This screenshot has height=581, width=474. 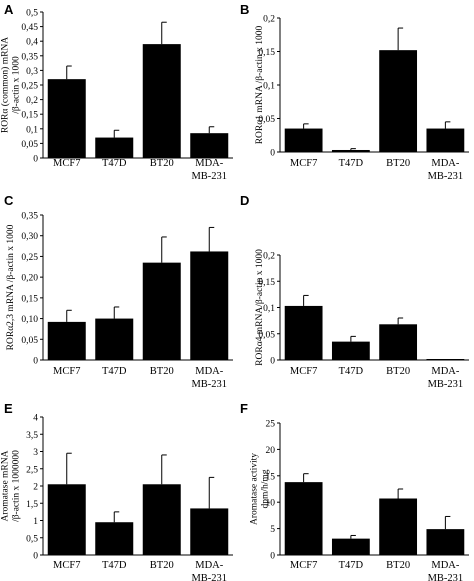 I want to click on y-tick-label: 2, so click(x=35, y=488).